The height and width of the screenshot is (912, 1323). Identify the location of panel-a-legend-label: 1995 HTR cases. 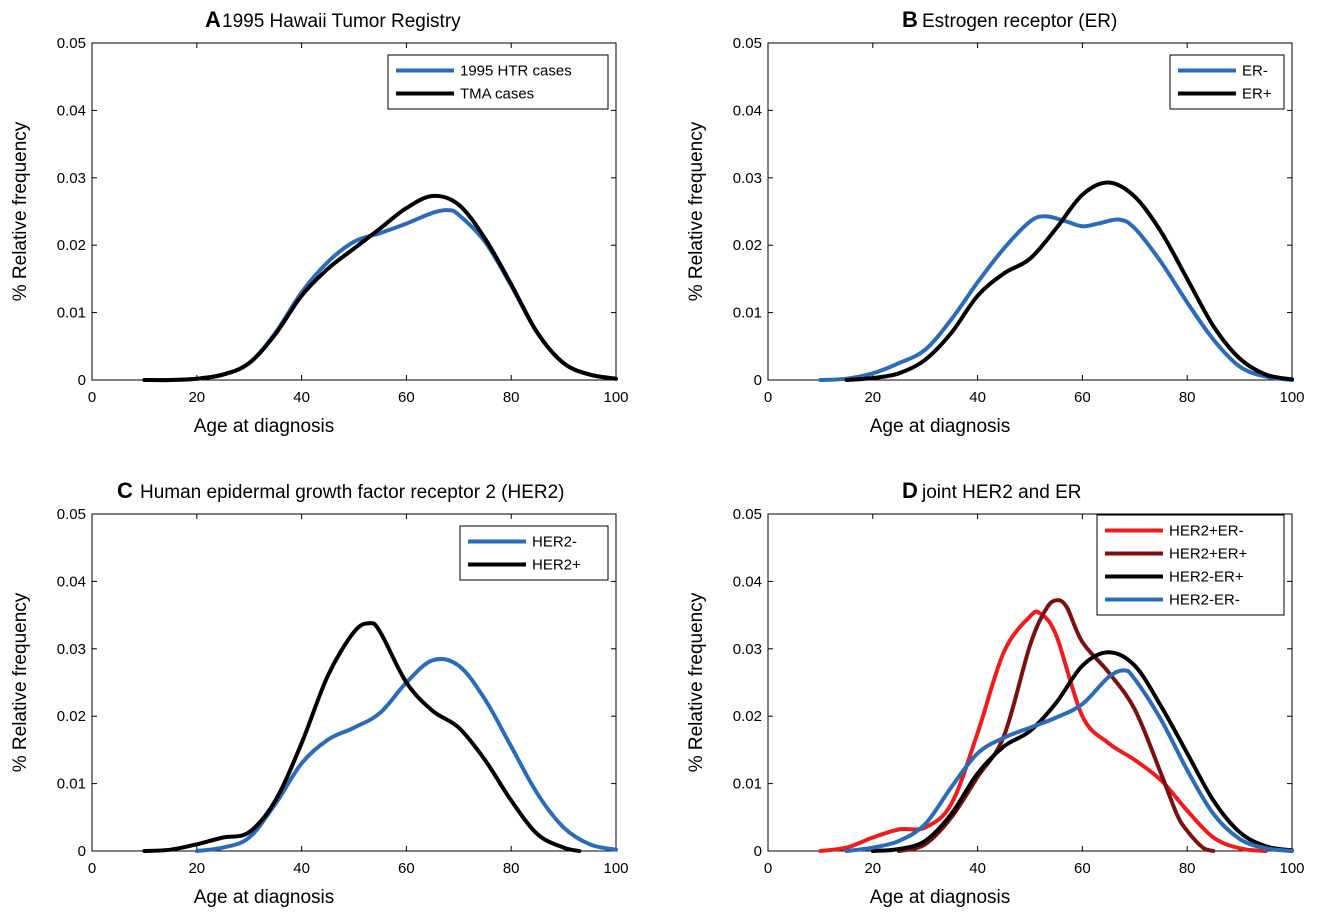
(516, 71).